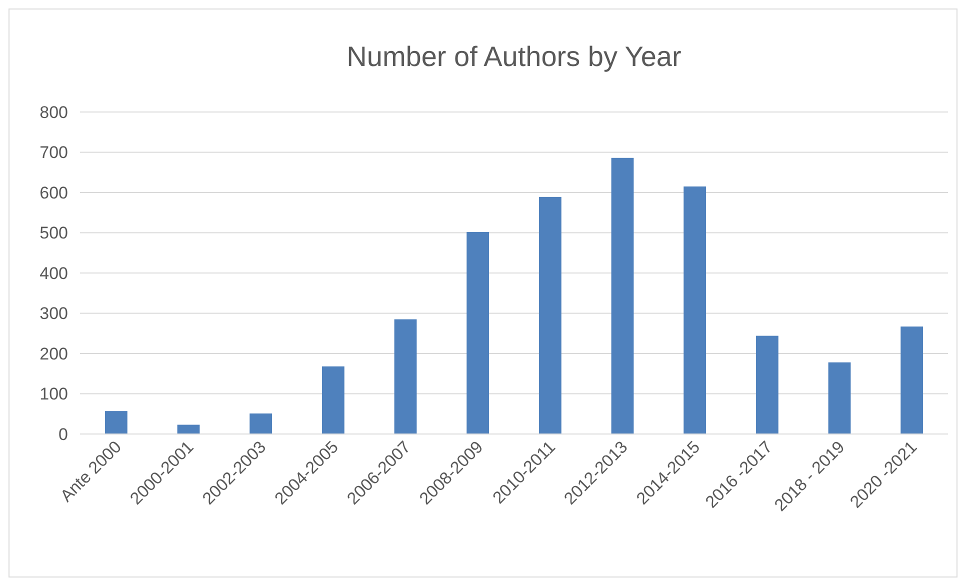  I want to click on y-tick-label: 800, so click(54, 112).